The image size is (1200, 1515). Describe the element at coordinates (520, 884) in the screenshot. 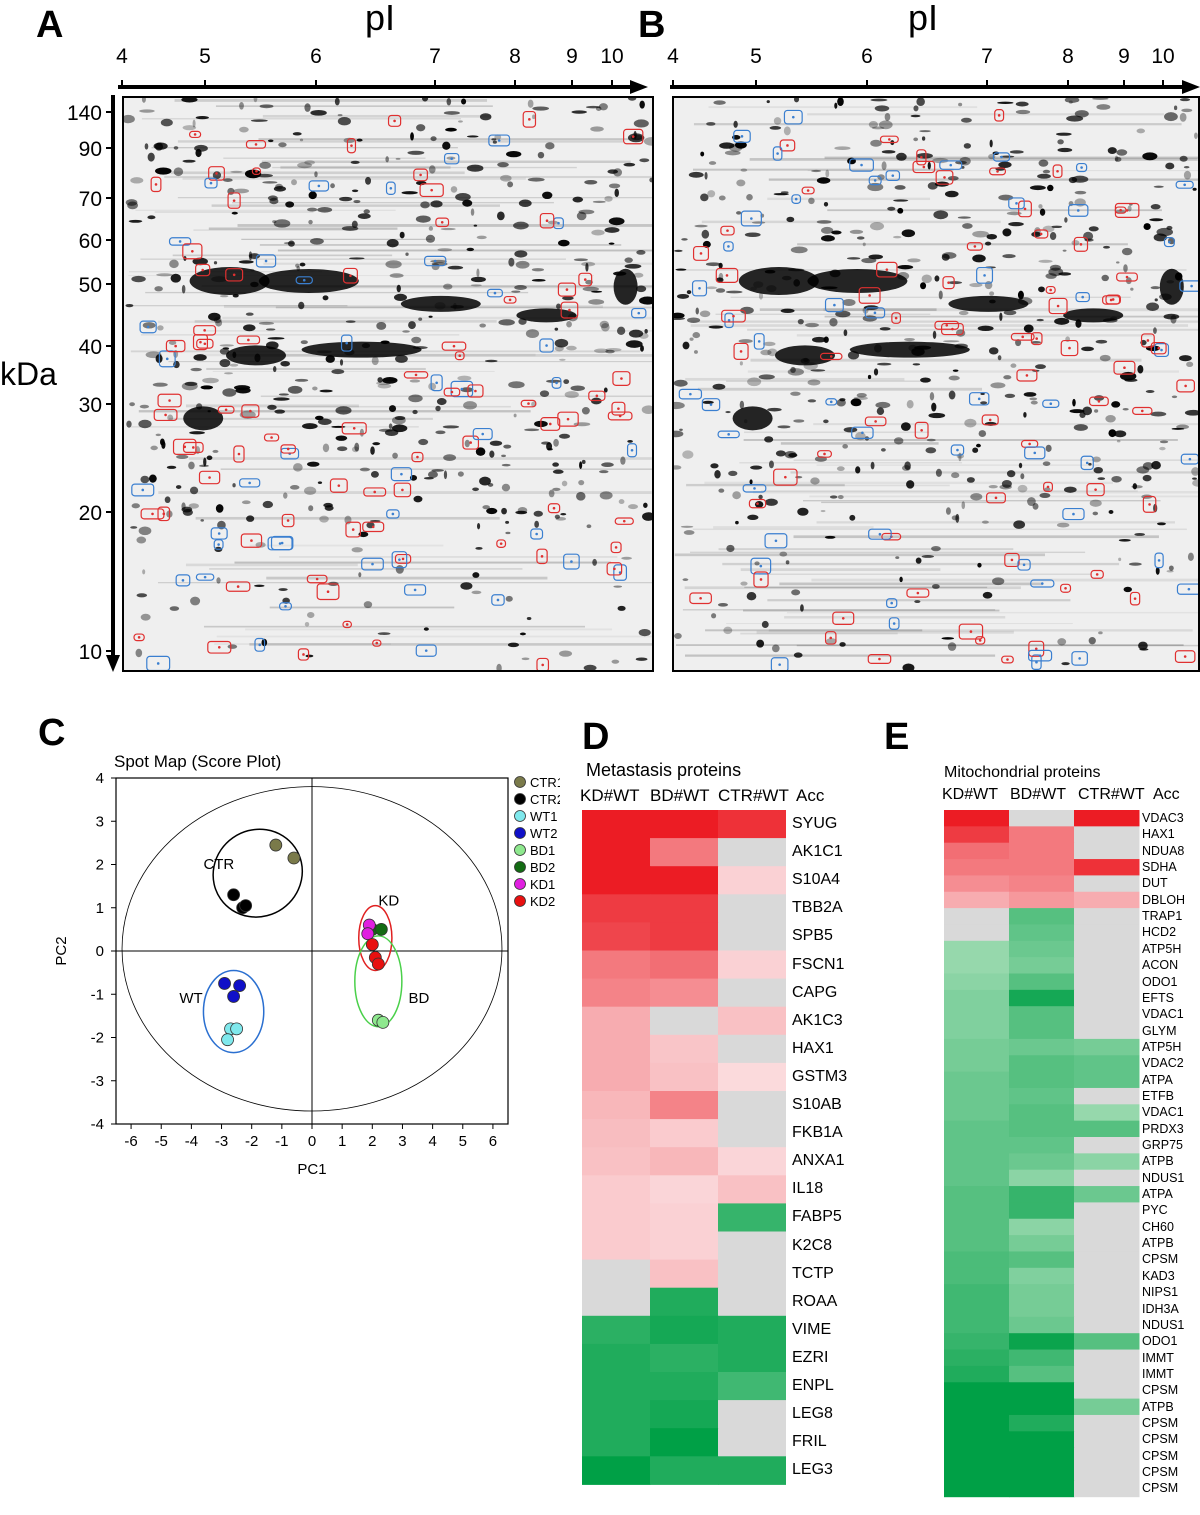

I see `legend-marker` at that location.